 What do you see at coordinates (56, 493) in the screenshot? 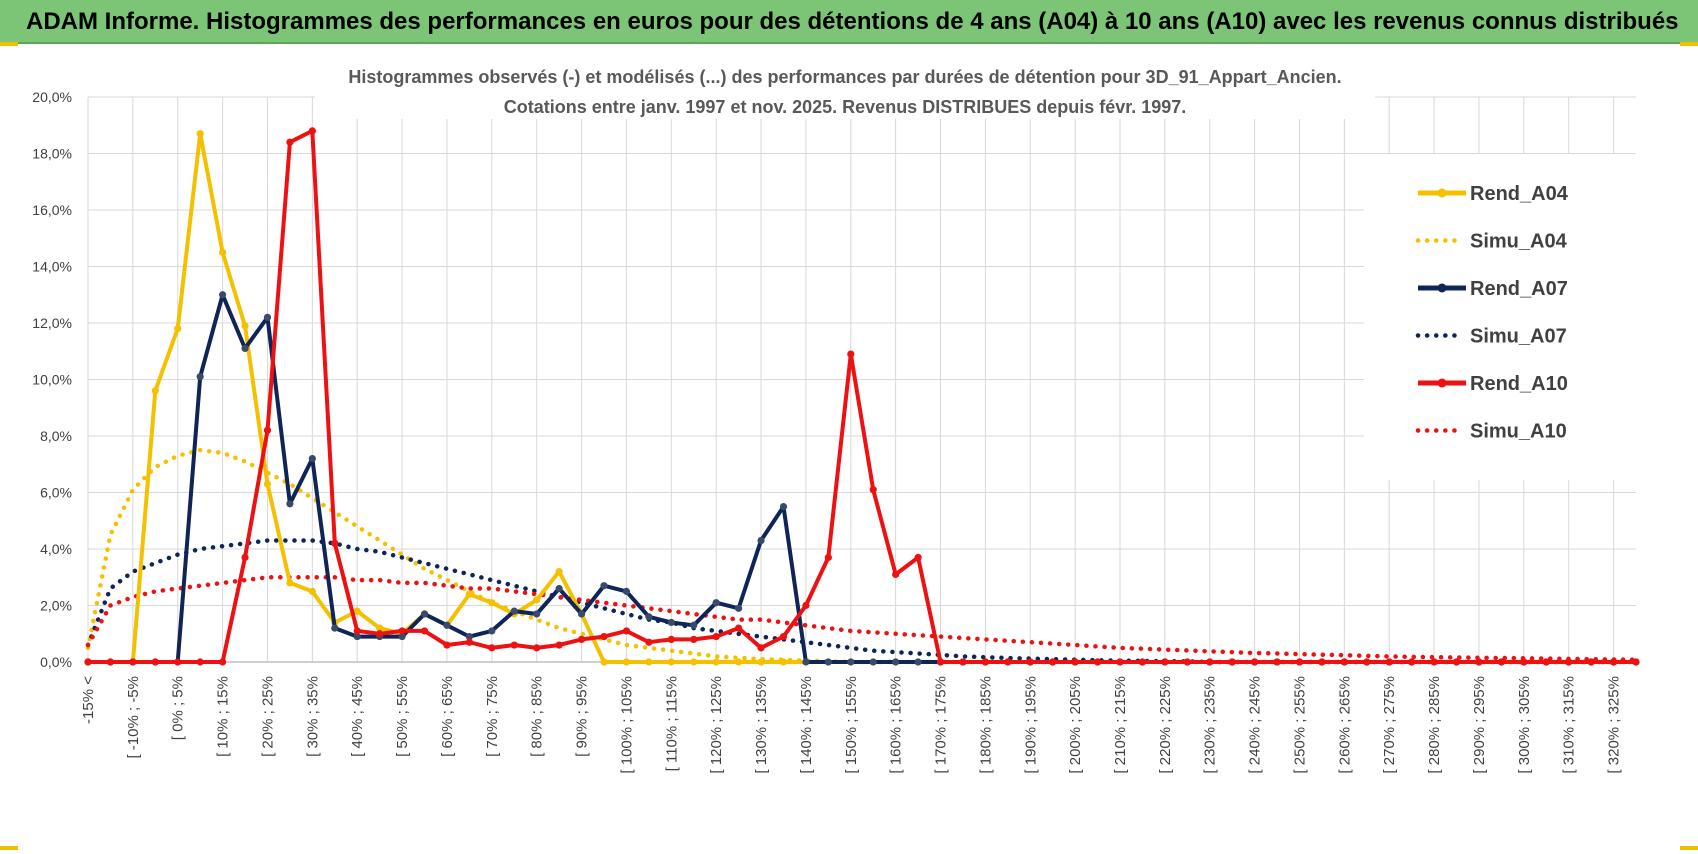
I see `y-tick-label: 6,0%` at bounding box center [56, 493].